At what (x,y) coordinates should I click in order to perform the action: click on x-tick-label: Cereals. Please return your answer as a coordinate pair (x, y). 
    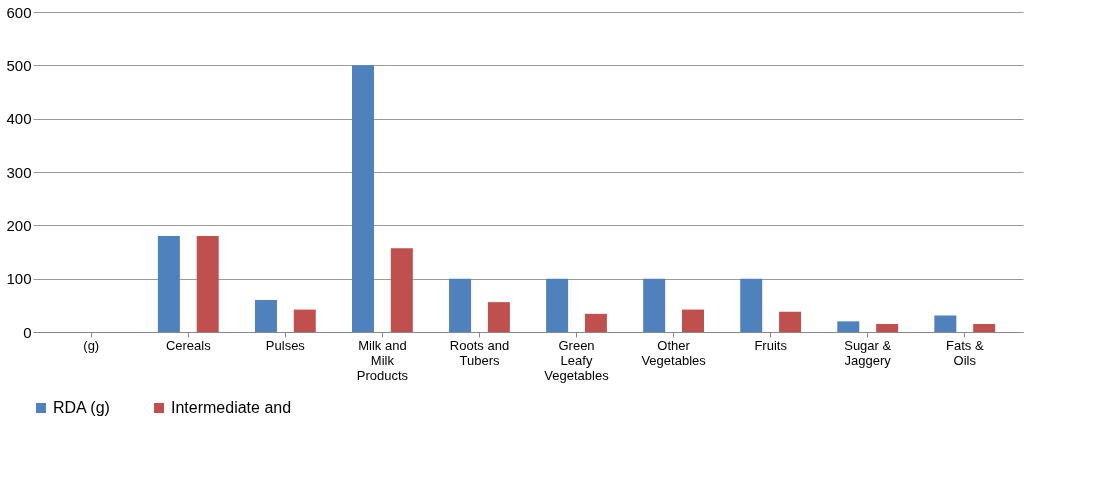
    Looking at the image, I should click on (188, 345).